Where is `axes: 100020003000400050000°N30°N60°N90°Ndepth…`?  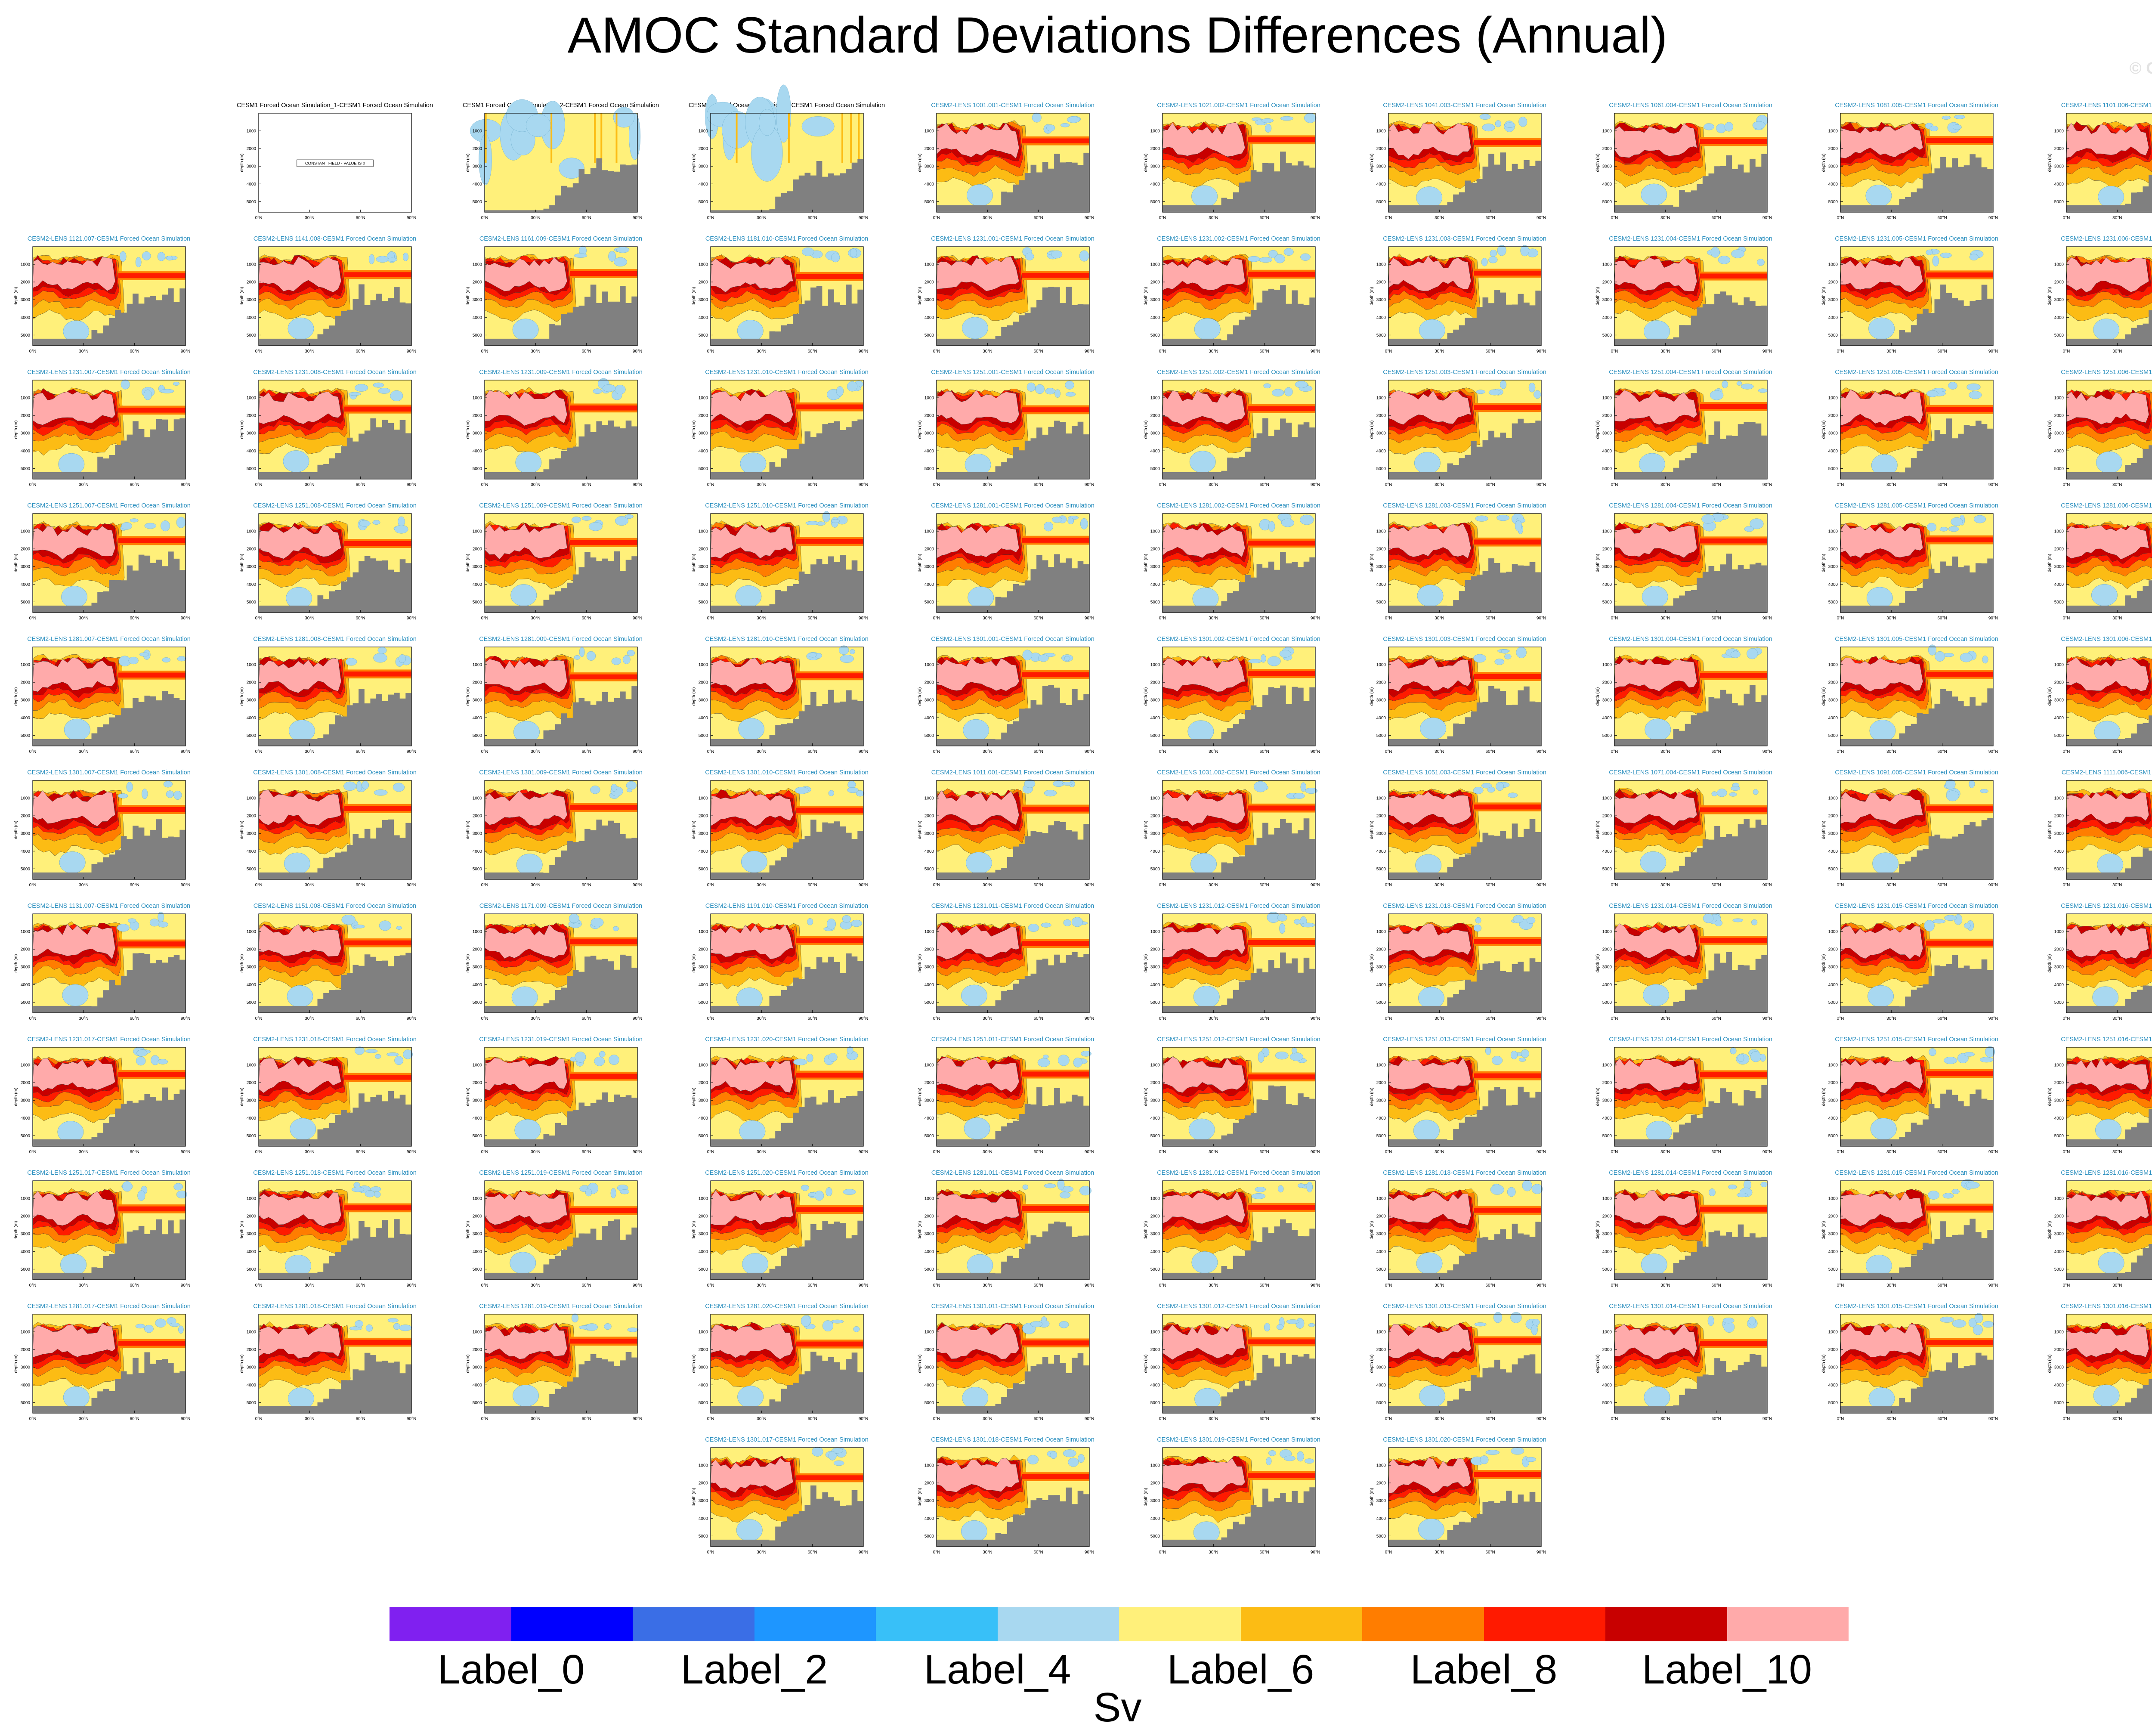
axes: 100020003000400050000°N30°N60°N90°Ndepth… is located at coordinates (2099, 167).